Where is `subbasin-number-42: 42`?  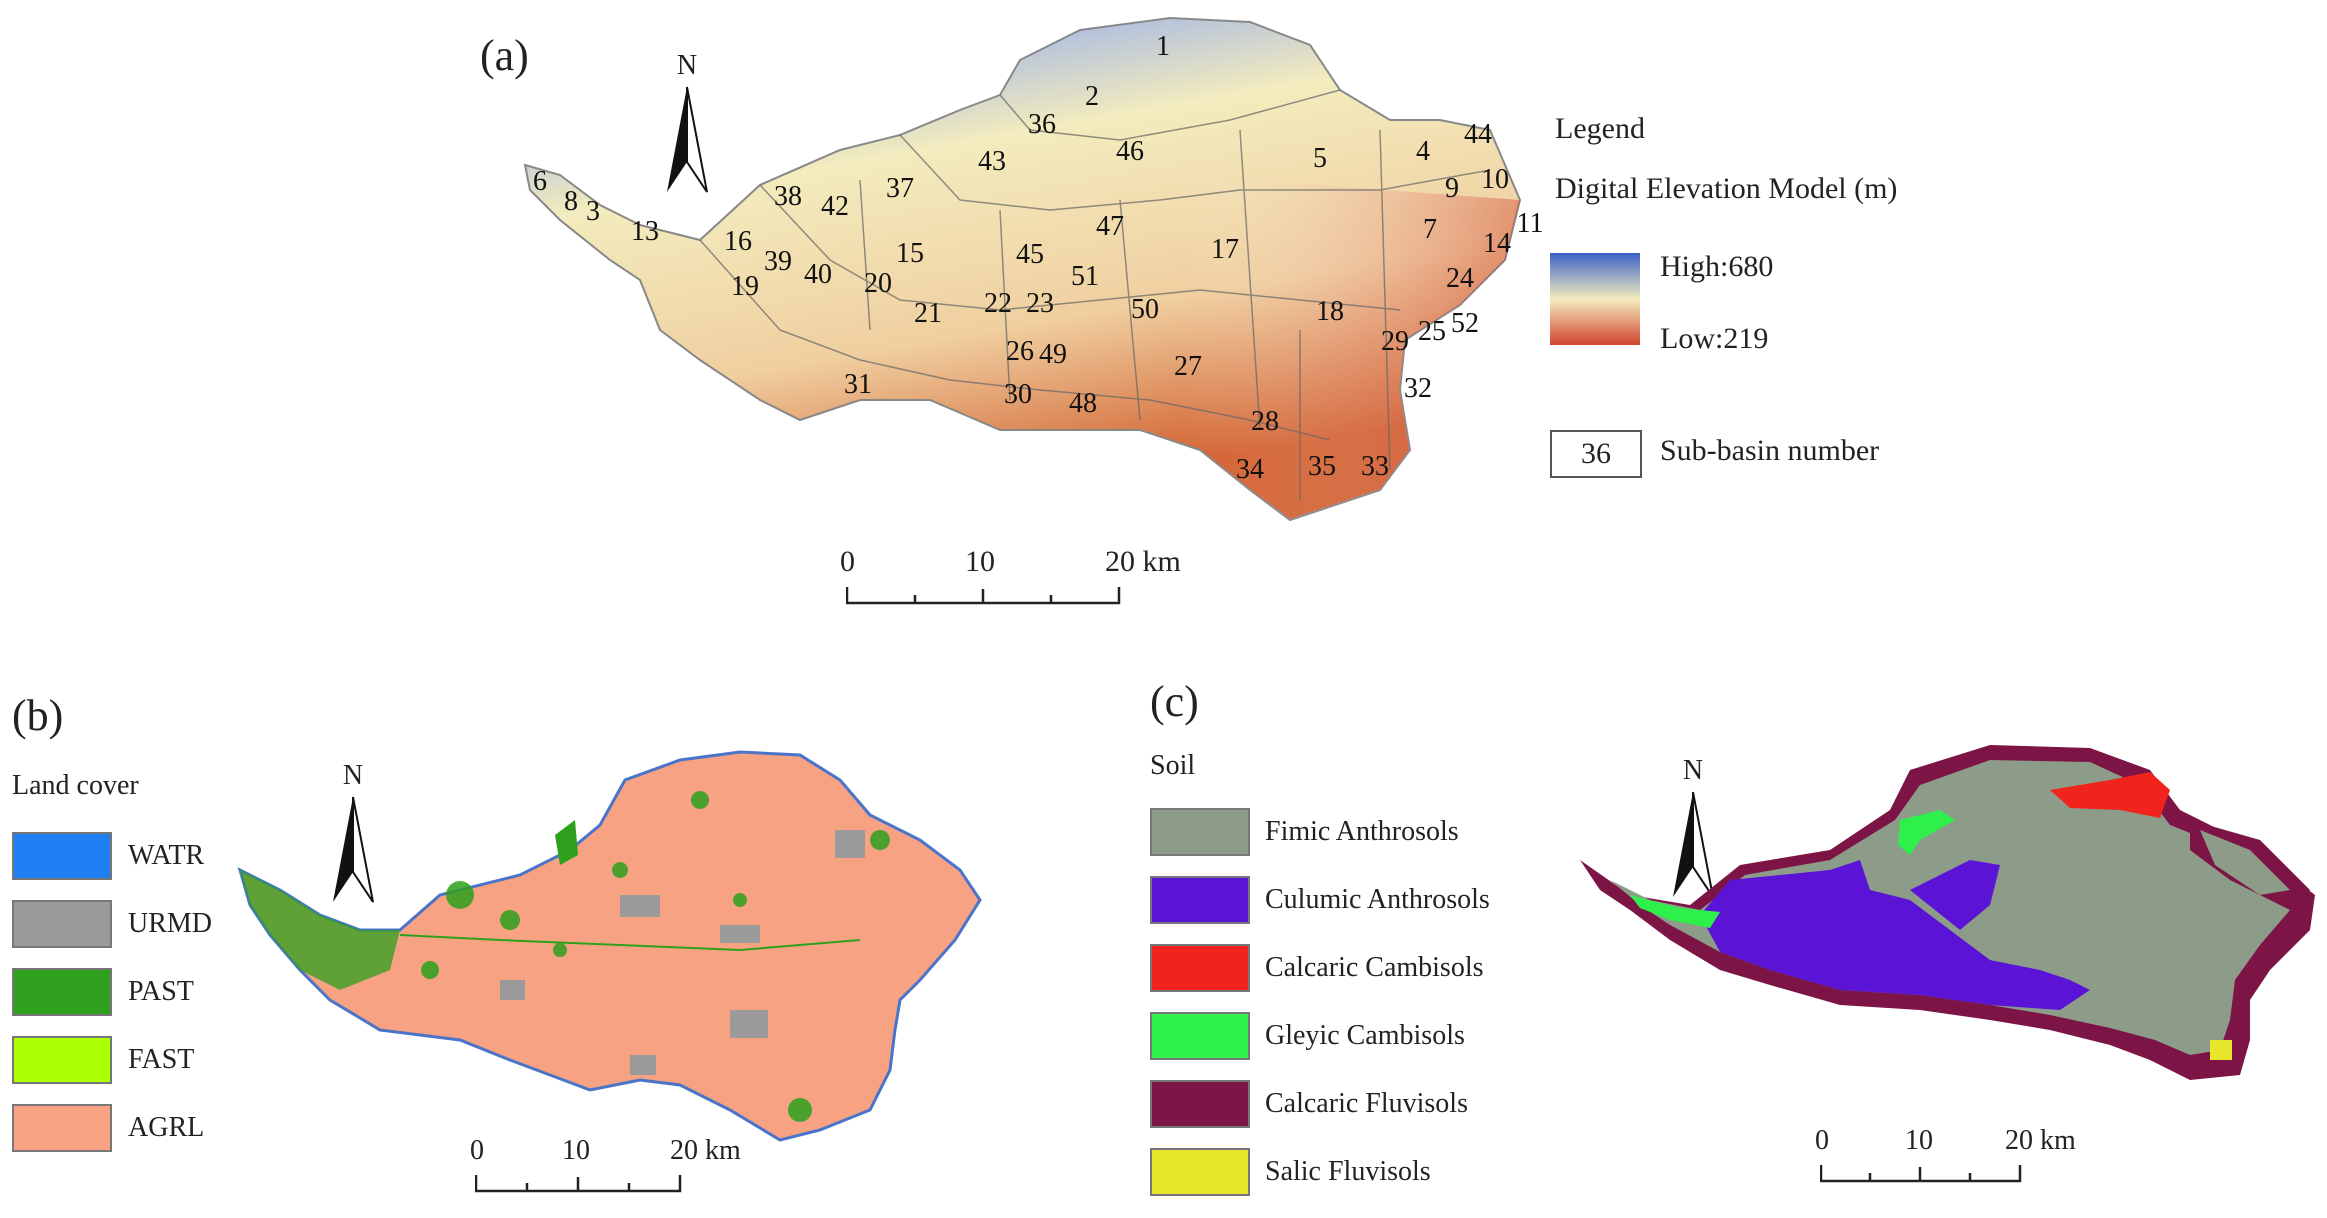 subbasin-number-42: 42 is located at coordinates (835, 206).